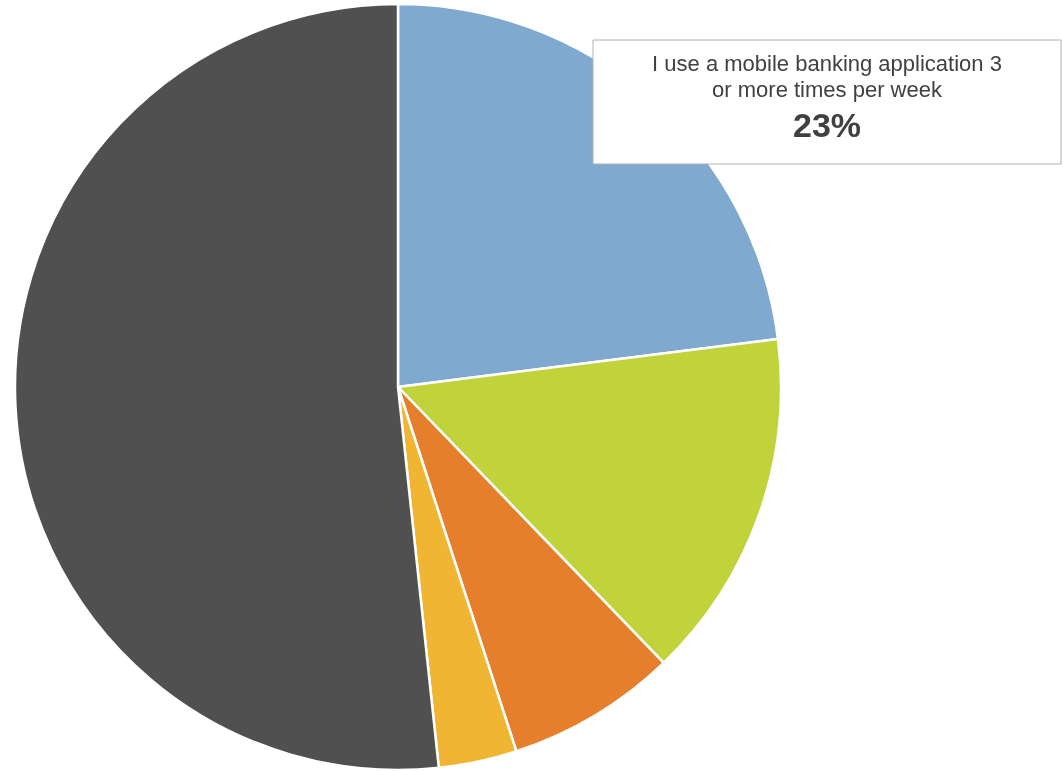 The image size is (1063, 771). What do you see at coordinates (827, 125) in the screenshot?
I see `data-label: 23%` at bounding box center [827, 125].